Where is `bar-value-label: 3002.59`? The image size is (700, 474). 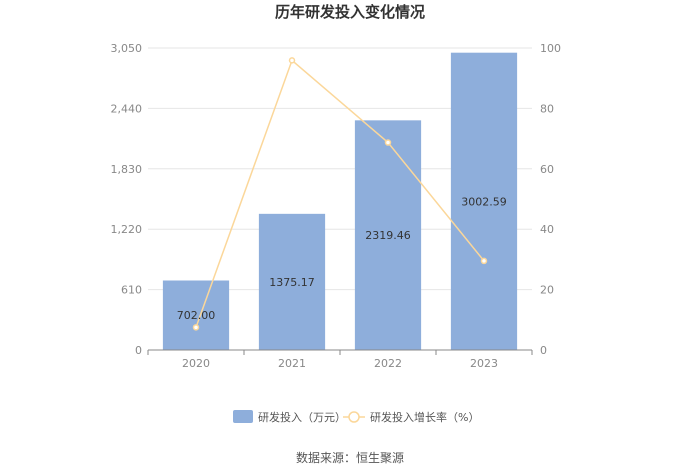
bar-value-label: 3002.59 is located at coordinates (484, 201).